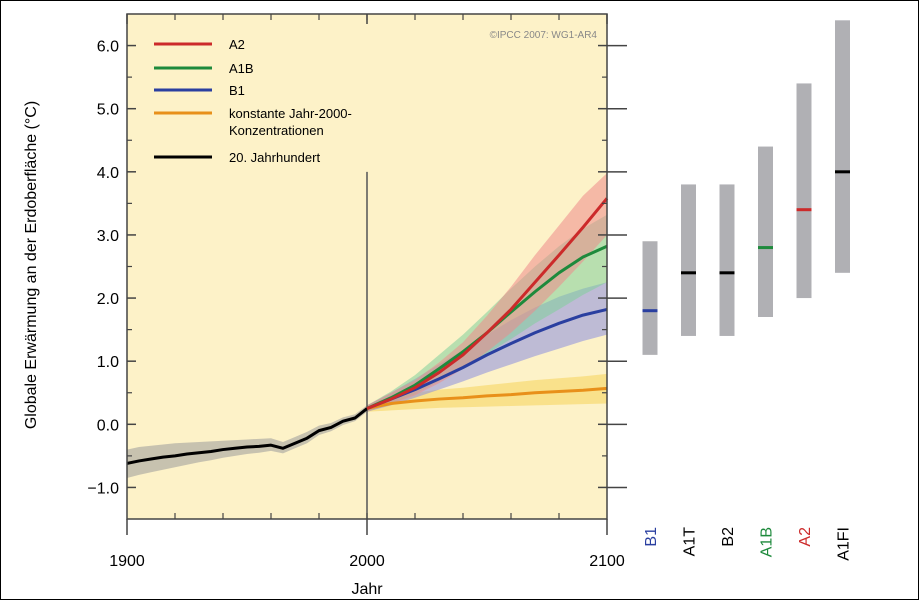 Image resolution: width=919 pixels, height=600 pixels. What do you see at coordinates (767, 542) in the screenshot?
I see `range-label-a1b: A1B` at bounding box center [767, 542].